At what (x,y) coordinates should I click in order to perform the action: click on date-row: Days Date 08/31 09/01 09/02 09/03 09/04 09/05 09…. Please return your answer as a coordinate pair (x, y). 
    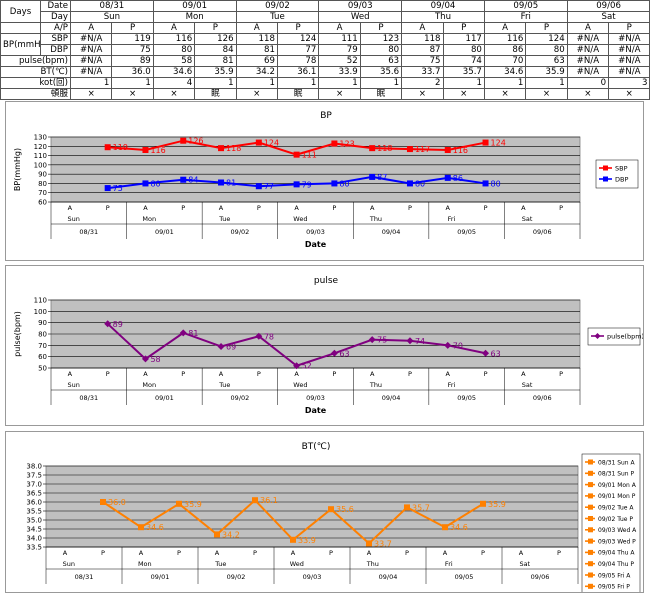
    Looking at the image, I should click on (325, 11).